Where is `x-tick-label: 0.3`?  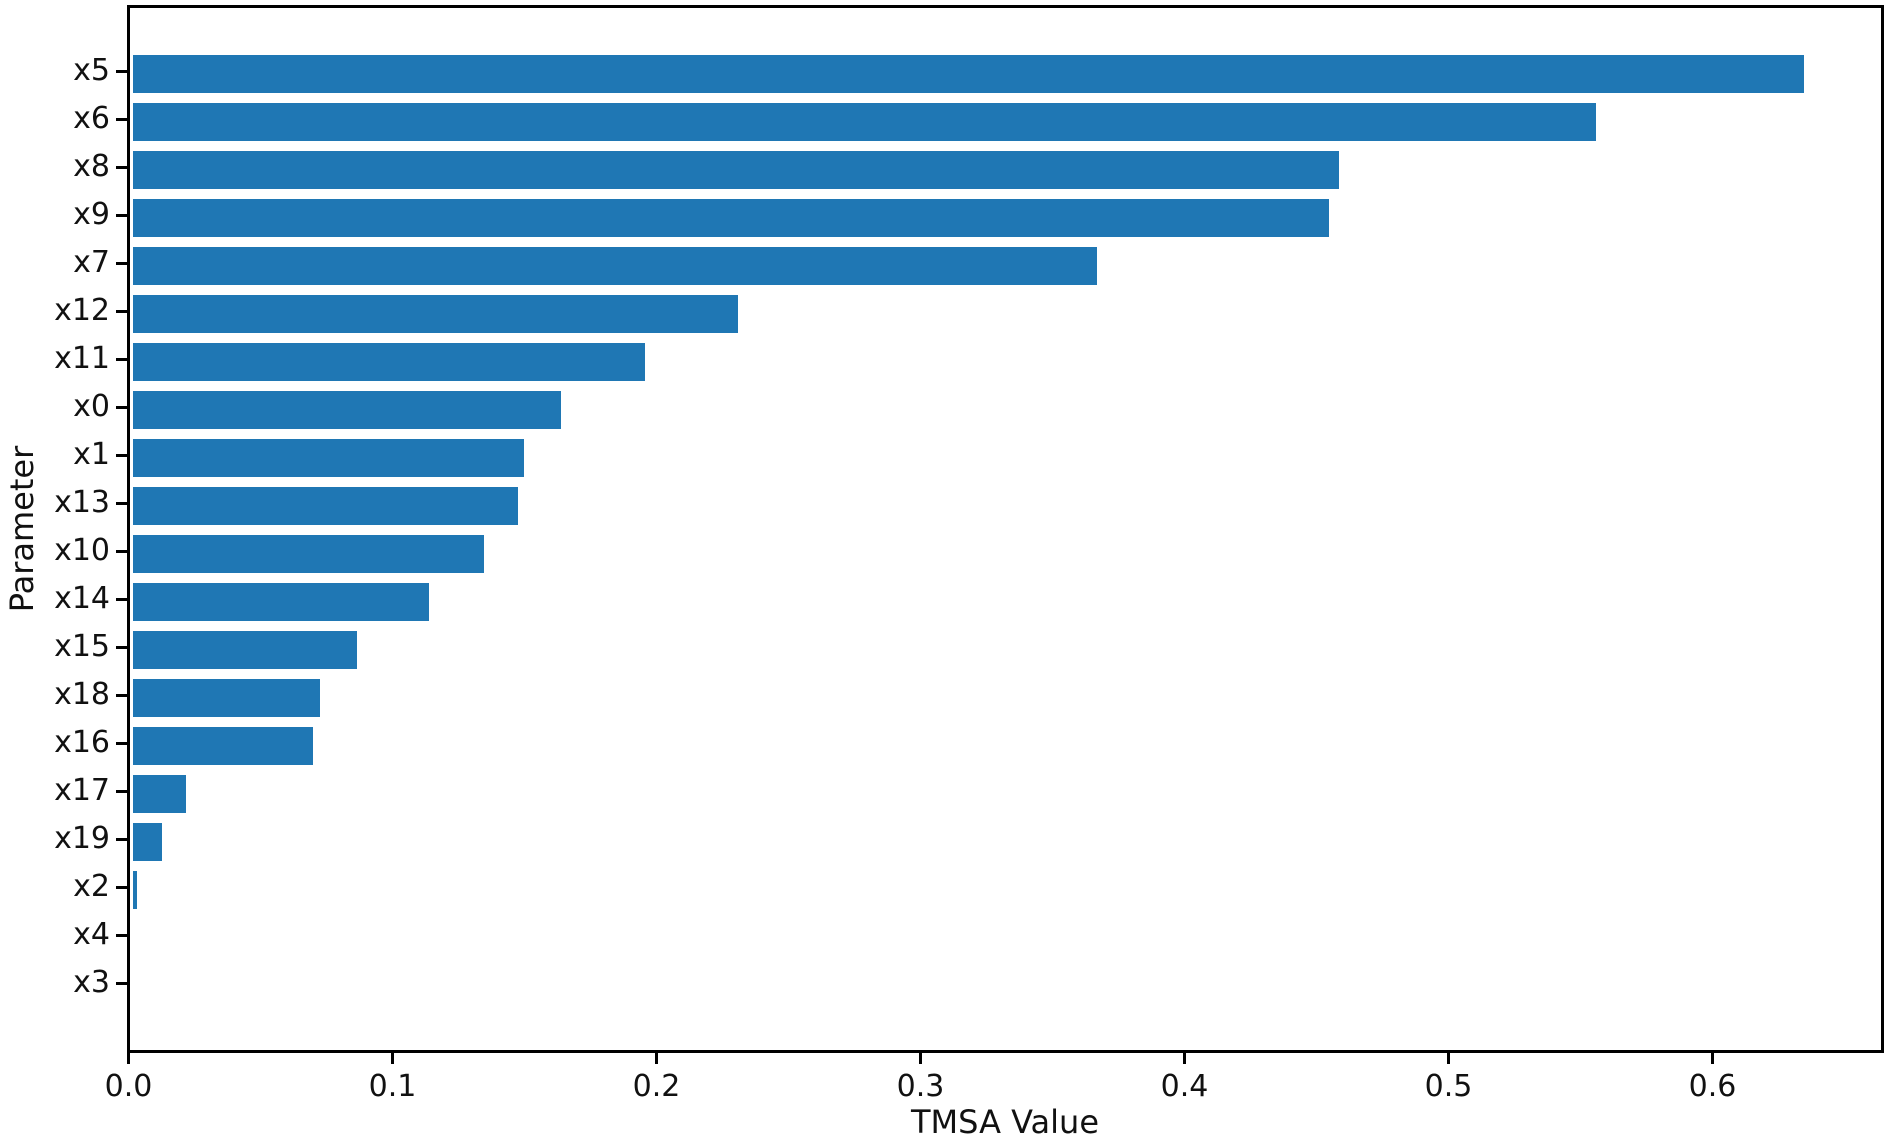 x-tick-label: 0.3 is located at coordinates (920, 1086).